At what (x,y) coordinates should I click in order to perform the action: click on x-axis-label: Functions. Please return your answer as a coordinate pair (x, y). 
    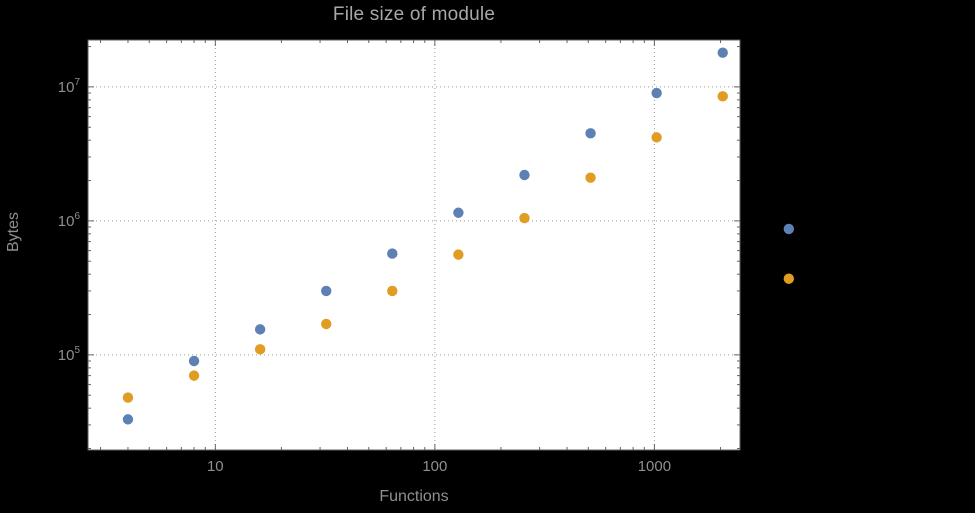
    Looking at the image, I should click on (414, 496).